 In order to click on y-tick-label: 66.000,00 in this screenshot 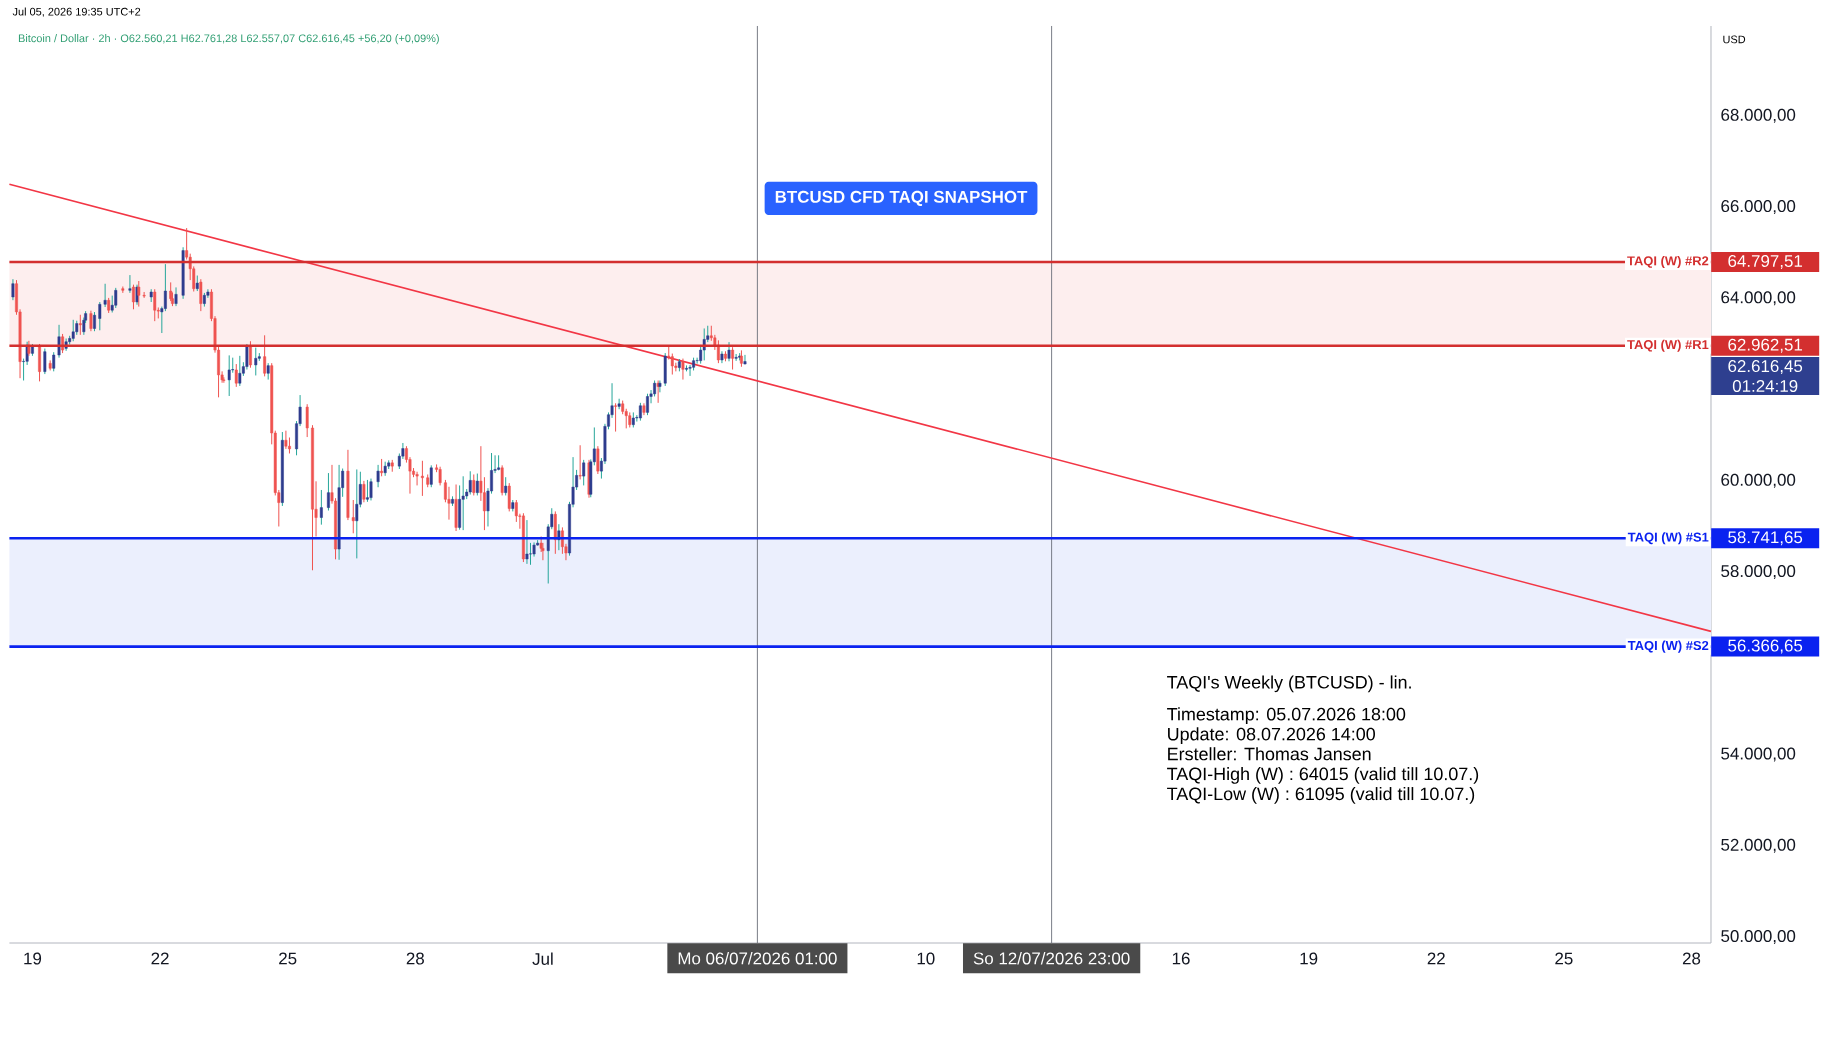, I will do `click(1758, 207)`.